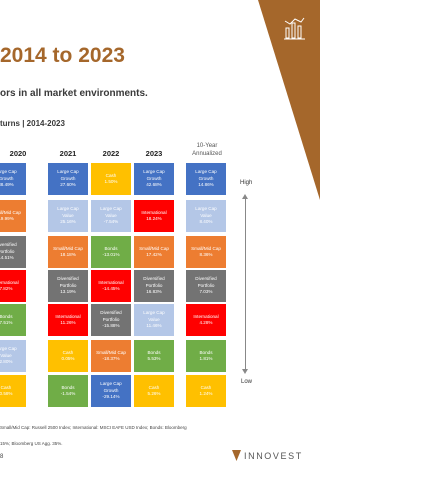 Image resolution: width=426 pixels, height=480 pixels. Describe the element at coordinates (207, 150) in the screenshot. I see `header-annualized: 10-Year Annualized` at that location.